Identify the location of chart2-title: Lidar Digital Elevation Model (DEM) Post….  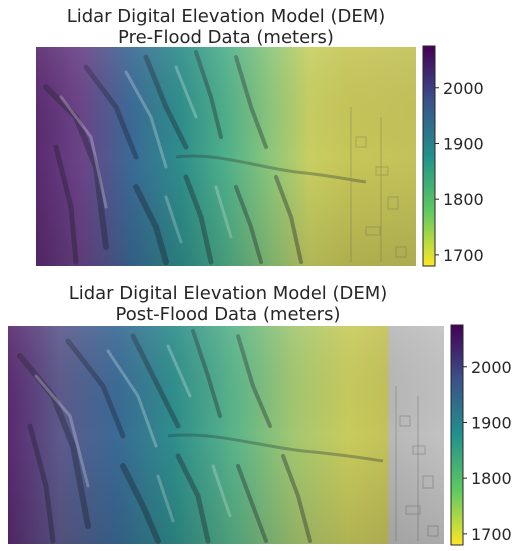
(228, 304).